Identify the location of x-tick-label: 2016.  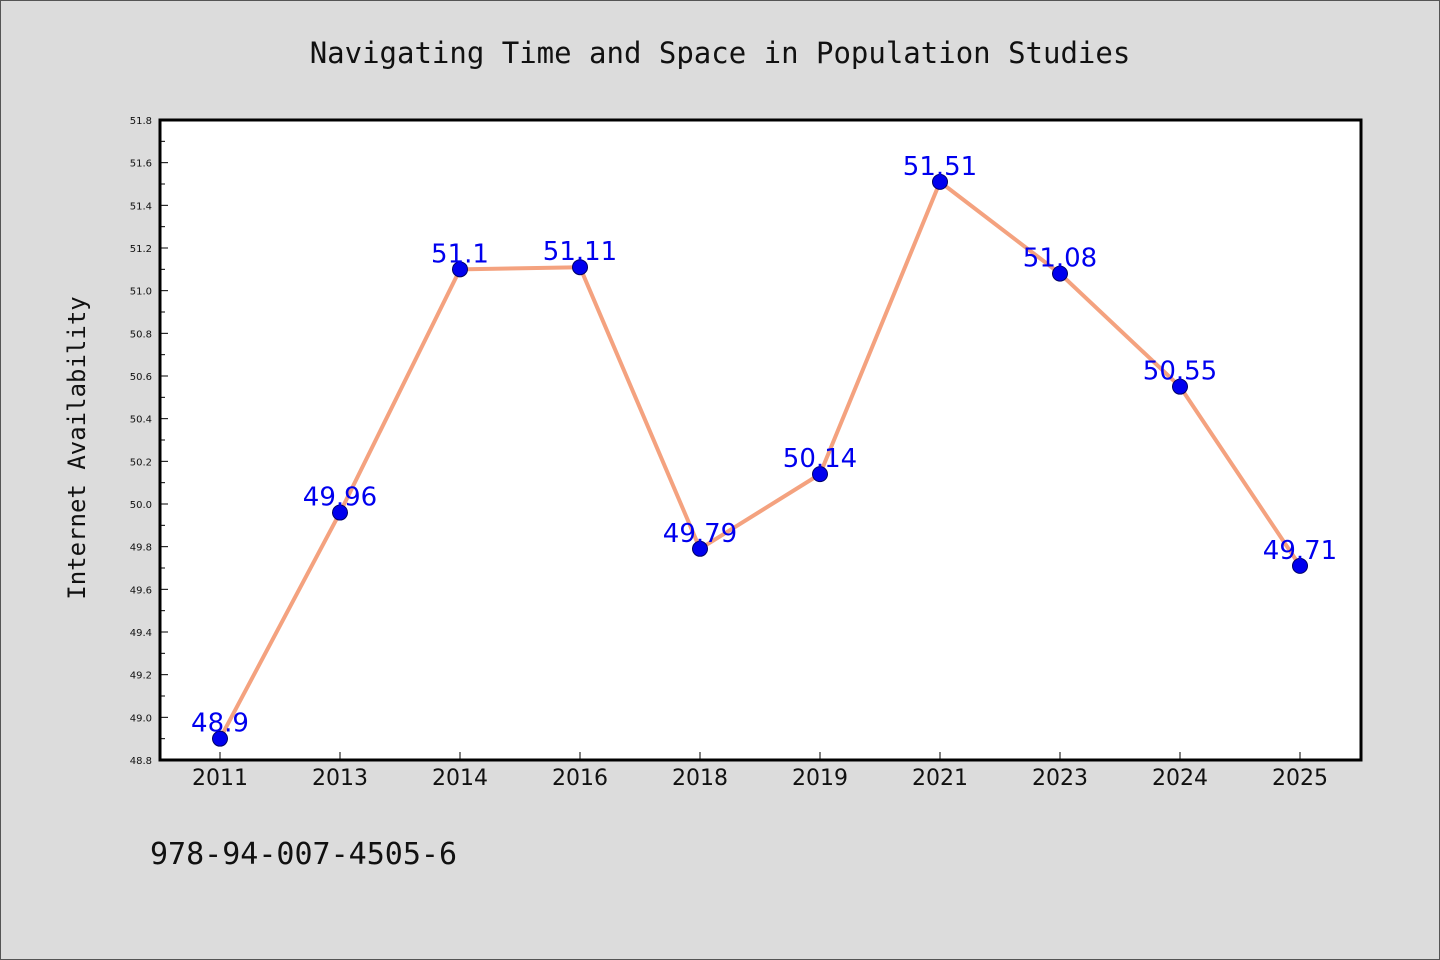
(580, 778).